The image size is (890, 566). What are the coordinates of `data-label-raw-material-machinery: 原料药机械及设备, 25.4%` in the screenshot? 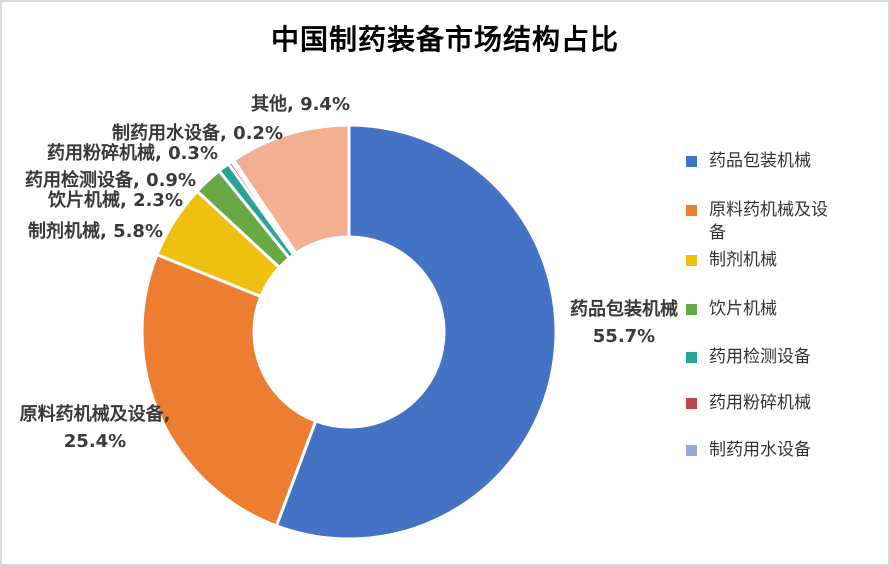 It's located at (95, 428).